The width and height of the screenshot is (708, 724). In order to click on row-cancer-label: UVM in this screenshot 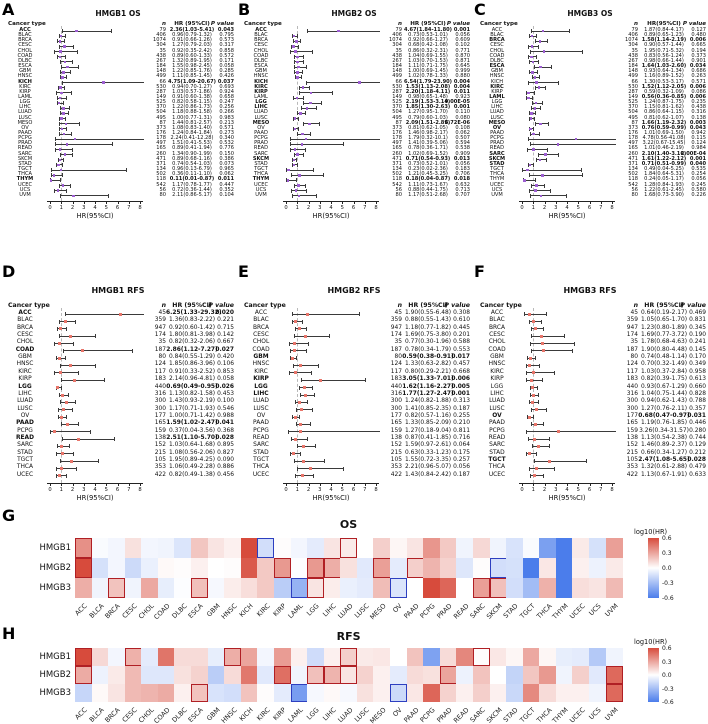, I will do `click(261, 194)`.